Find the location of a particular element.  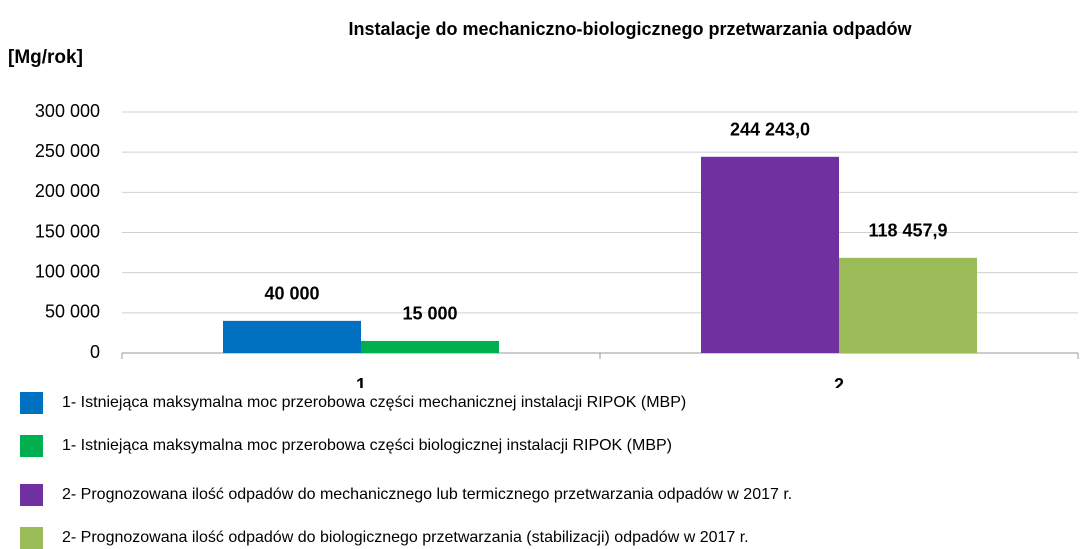

data-label: 40 000 is located at coordinates (291, 294).